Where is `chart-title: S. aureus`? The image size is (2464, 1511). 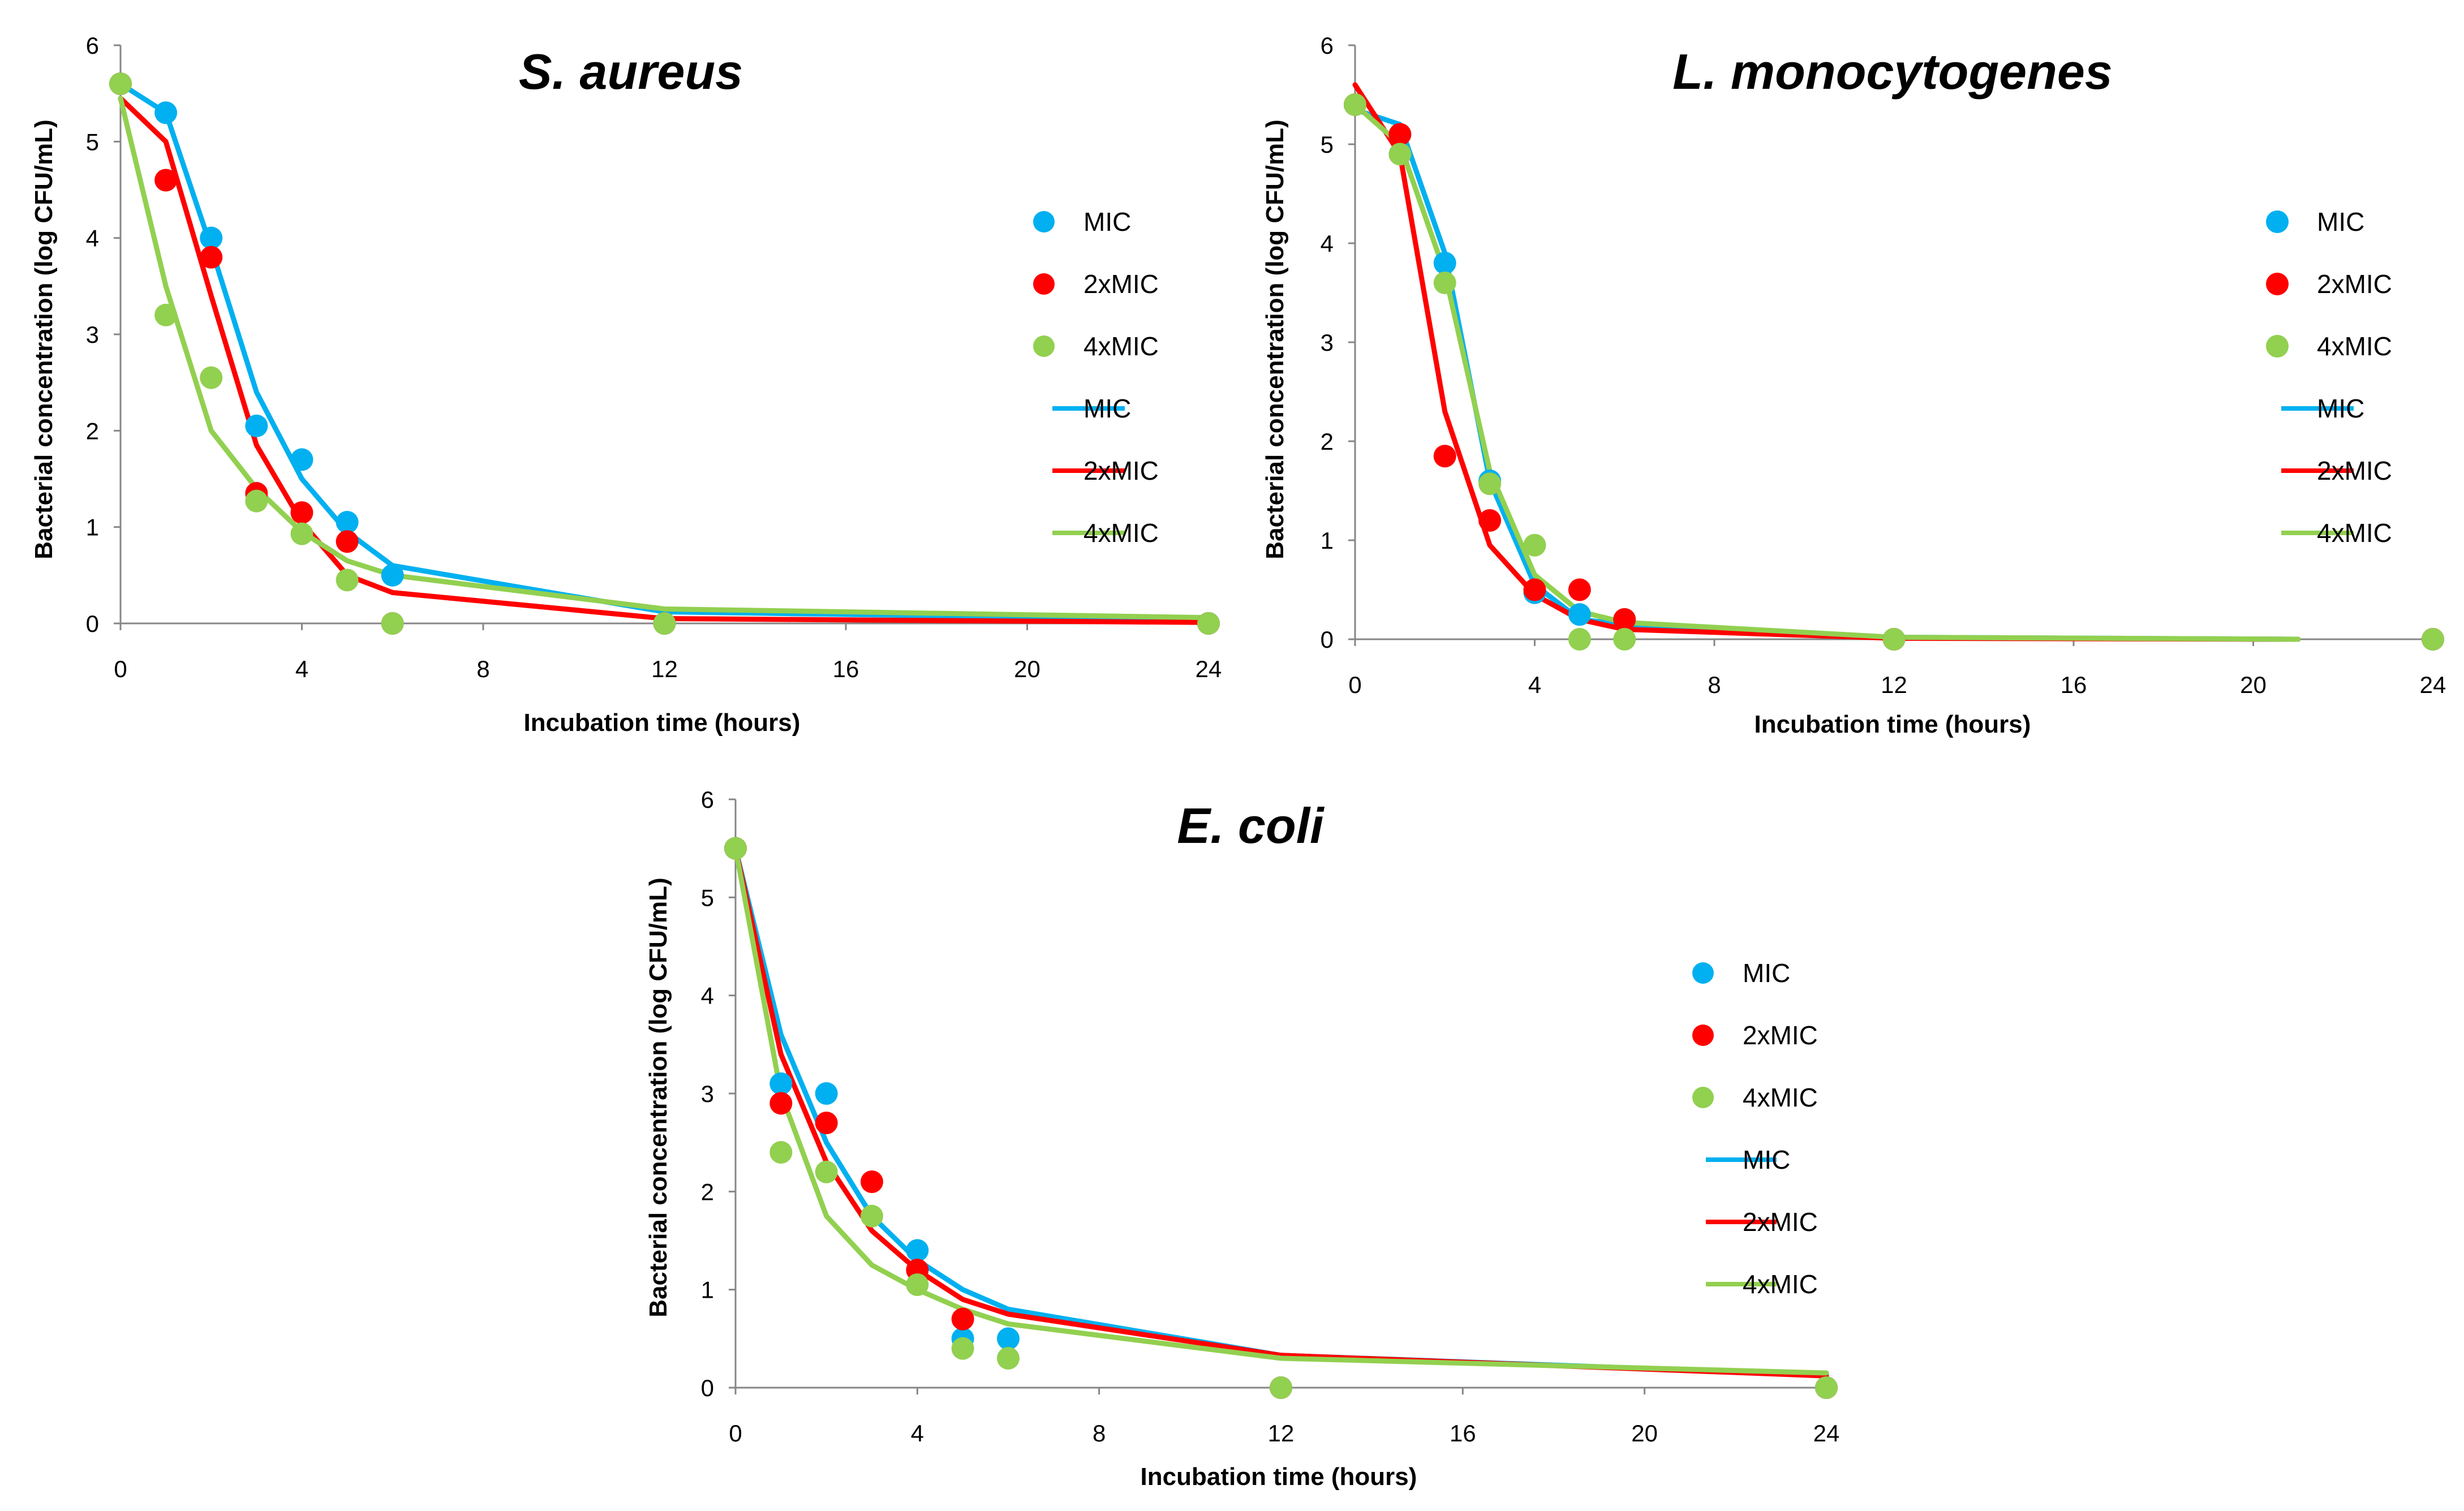
chart-title: S. aureus is located at coordinates (631, 72).